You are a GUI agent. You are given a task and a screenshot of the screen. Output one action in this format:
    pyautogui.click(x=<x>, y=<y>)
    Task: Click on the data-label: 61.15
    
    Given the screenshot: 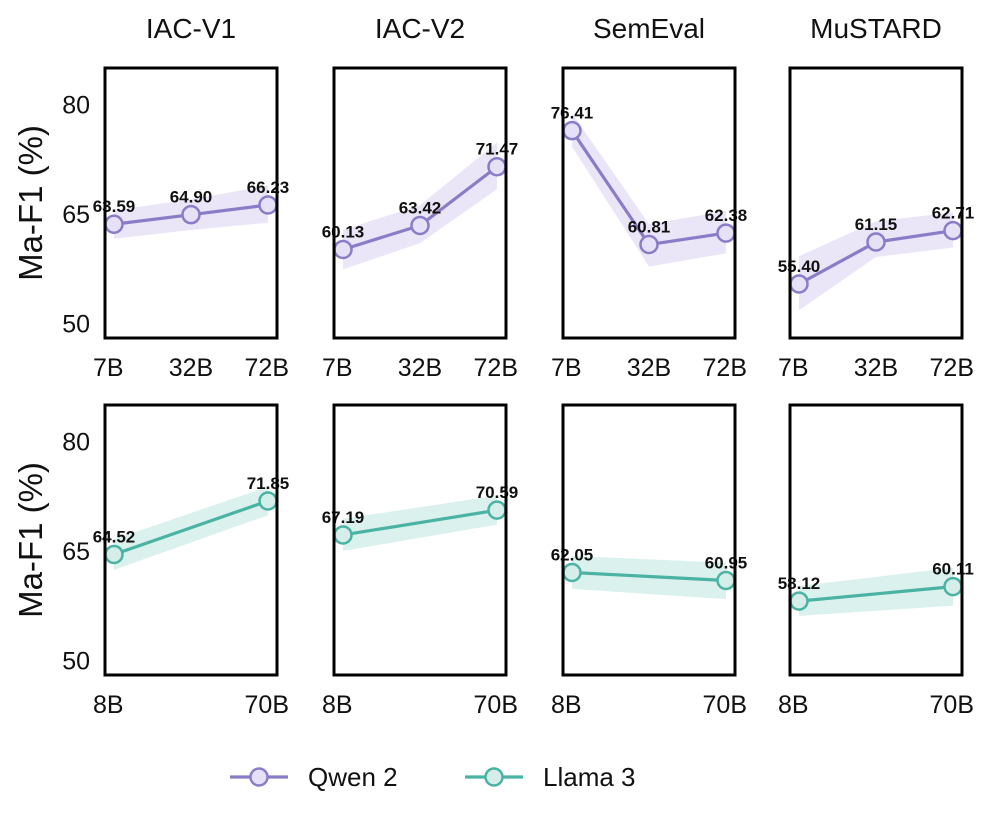 What is the action you would take?
    pyautogui.click(x=876, y=224)
    